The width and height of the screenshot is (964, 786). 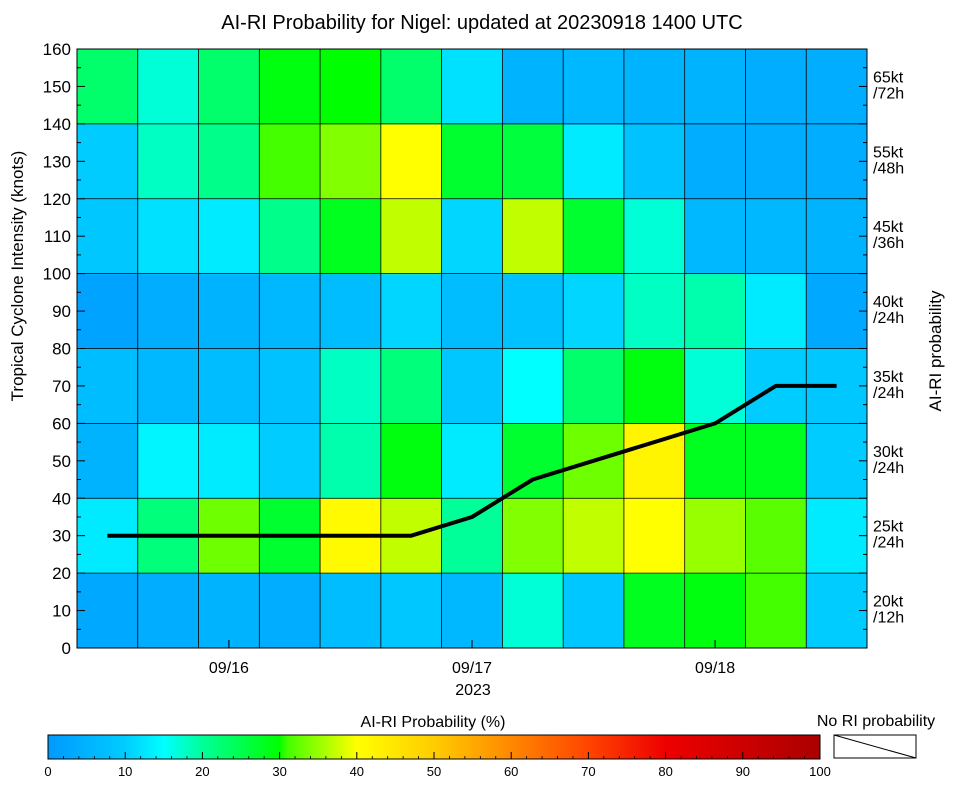 What do you see at coordinates (472, 460) in the screenshot?
I see `intensity-forecast-line` at bounding box center [472, 460].